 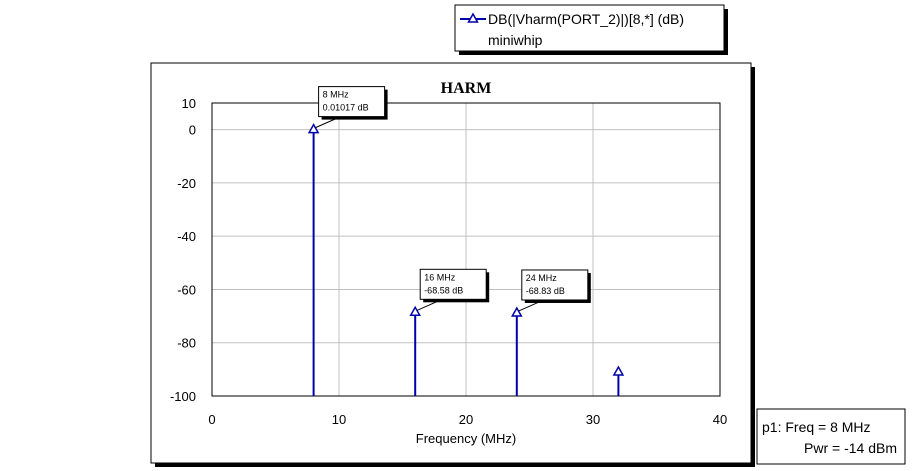 What do you see at coordinates (183, 396) in the screenshot?
I see `y-tick-label: -100` at bounding box center [183, 396].